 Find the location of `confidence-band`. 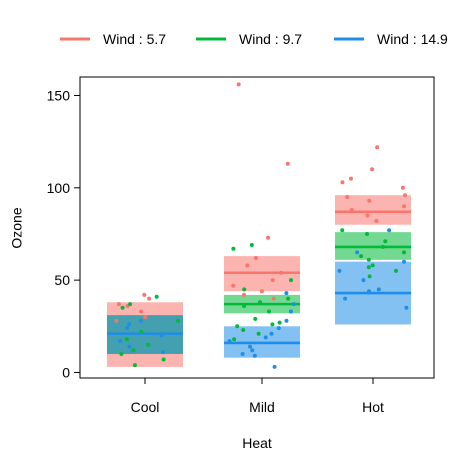

confidence-band is located at coordinates (373, 210).